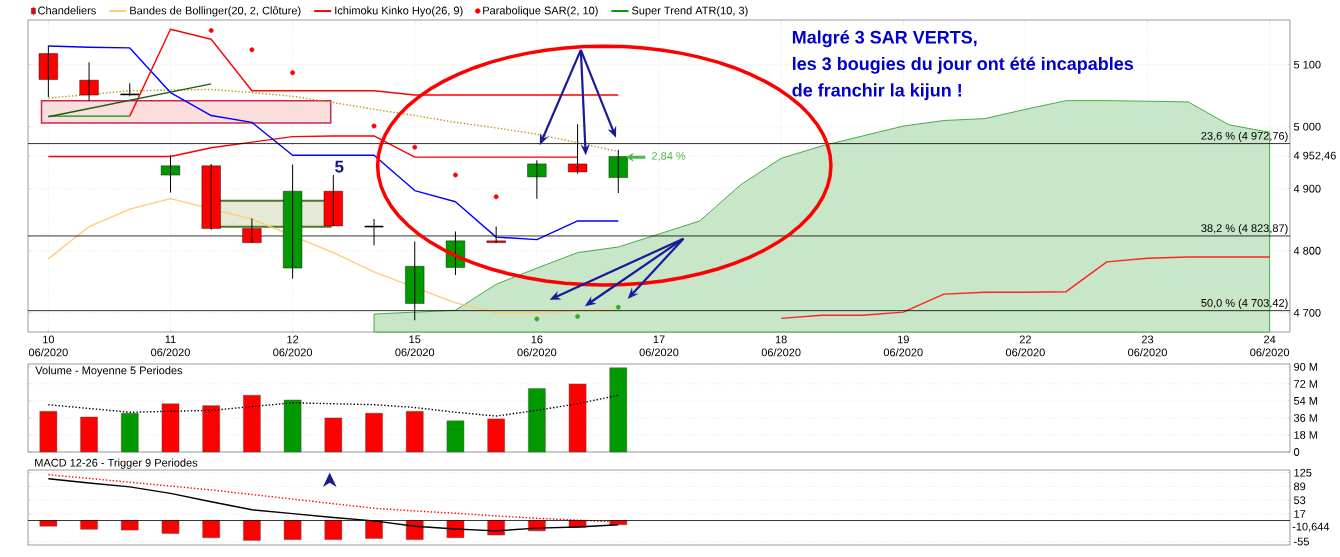  What do you see at coordinates (1244, 303) in the screenshot?
I see `ref-line-label: 50,0 % (4 703,42)` at bounding box center [1244, 303].